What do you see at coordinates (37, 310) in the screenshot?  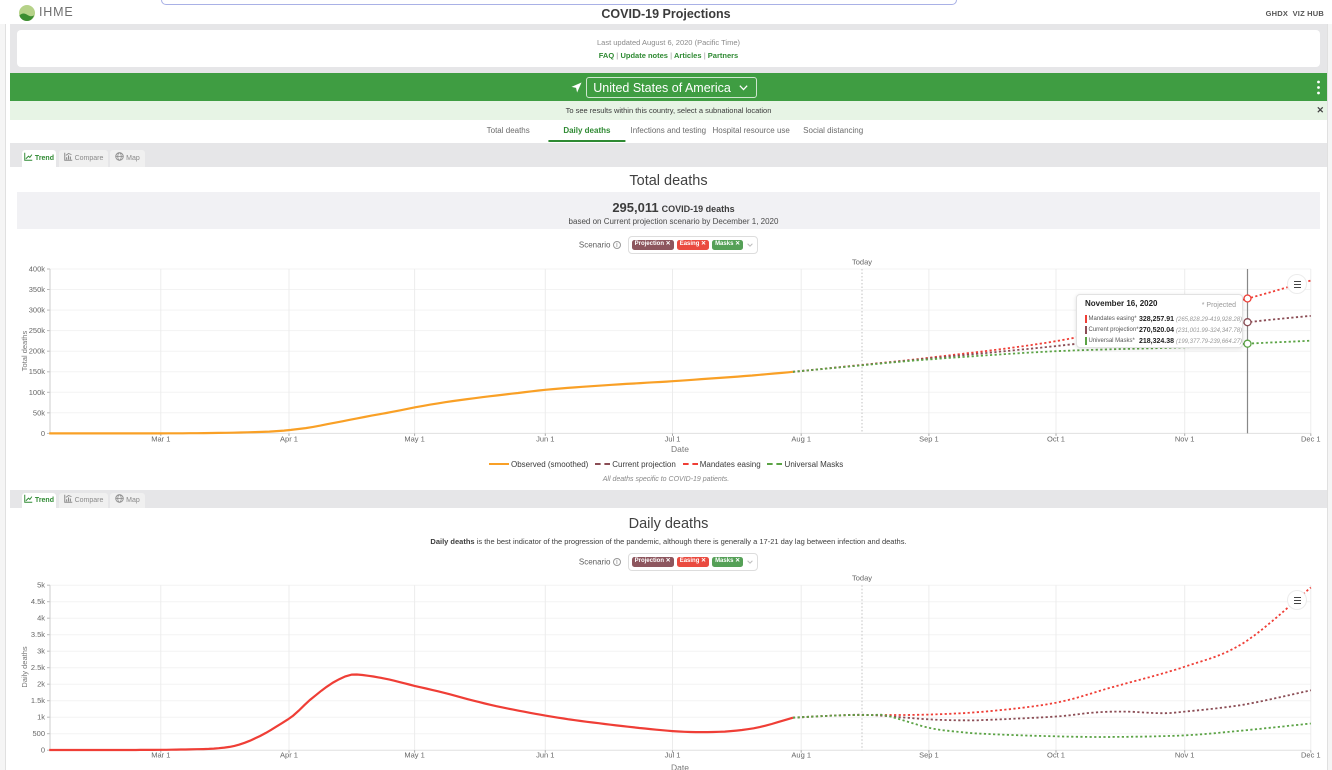 I see `svg-text: 300k` at bounding box center [37, 310].